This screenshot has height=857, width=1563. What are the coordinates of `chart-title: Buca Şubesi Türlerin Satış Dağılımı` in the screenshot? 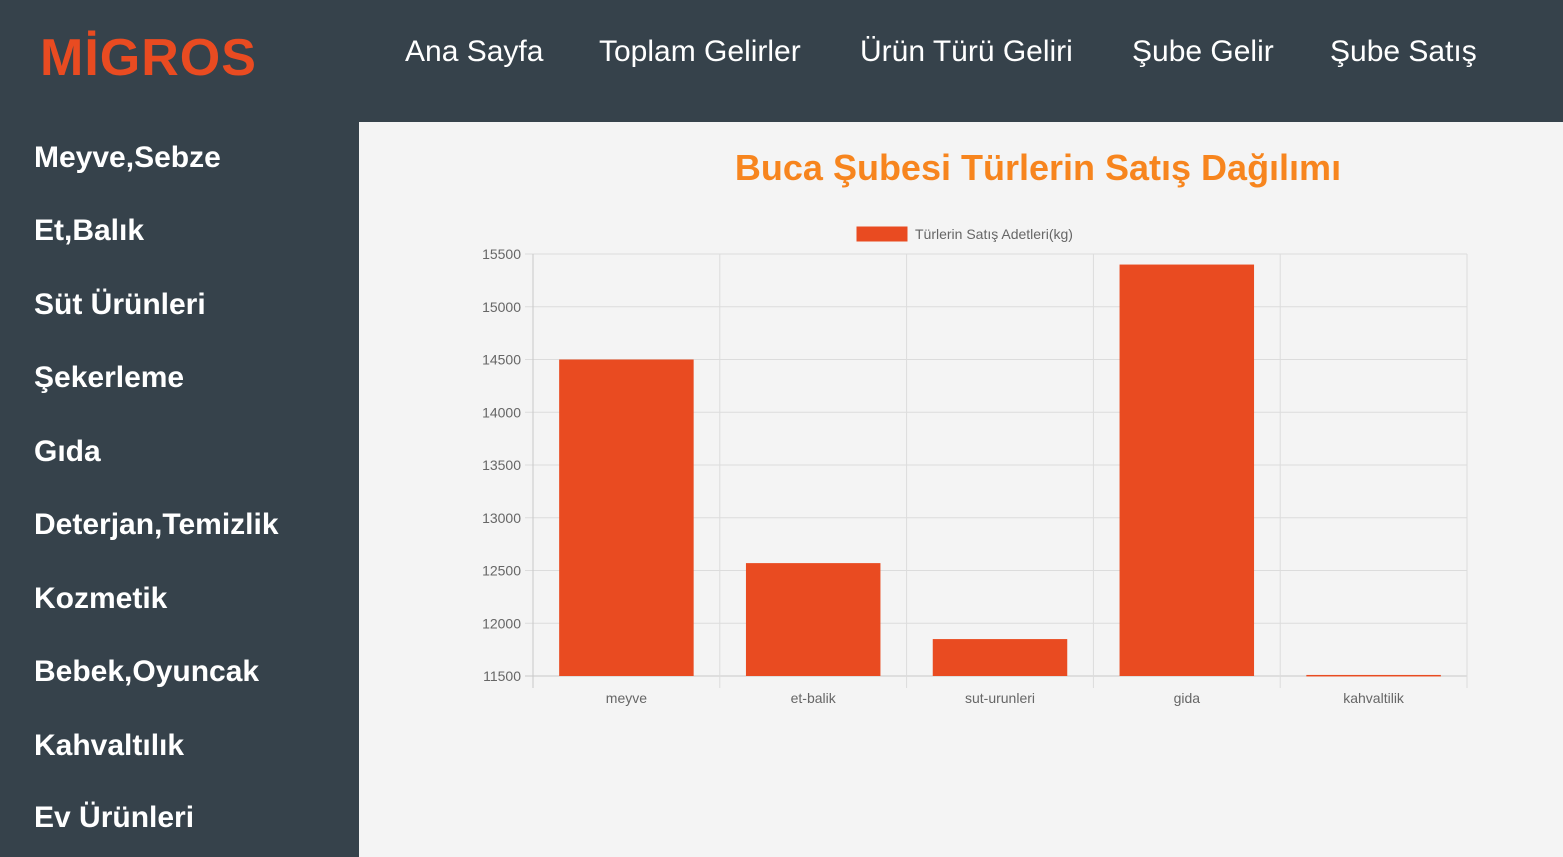 It's located at (1038, 167).